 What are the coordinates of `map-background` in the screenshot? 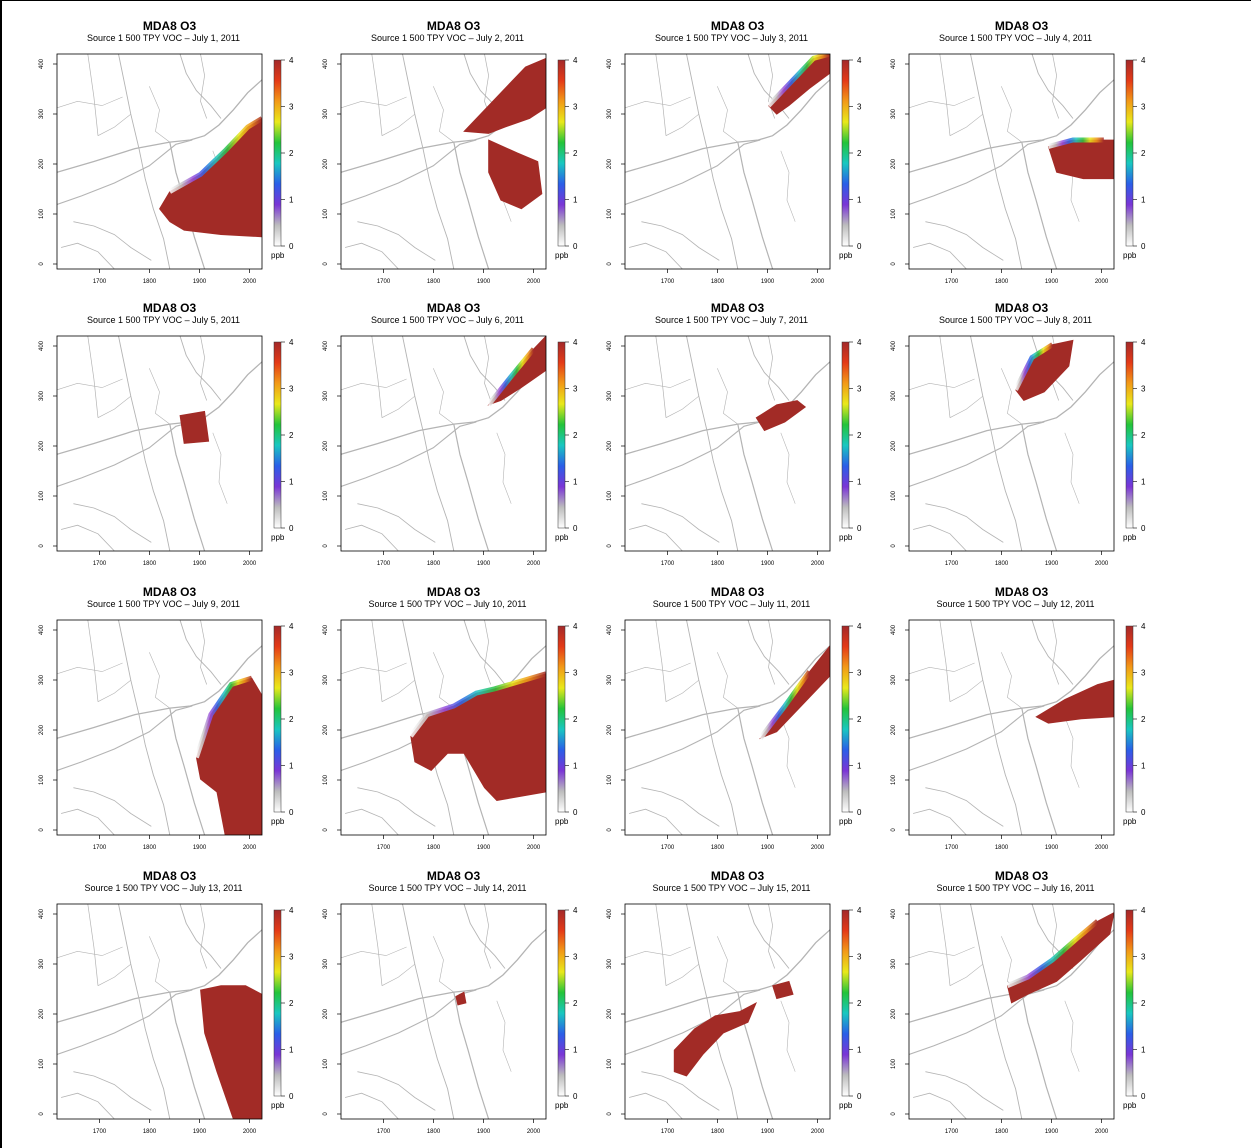 It's located at (727, 727).